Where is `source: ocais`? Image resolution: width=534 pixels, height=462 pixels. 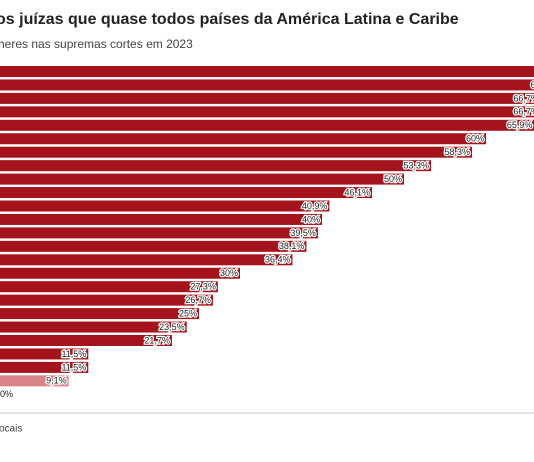 source: ocais is located at coordinates (11, 429).